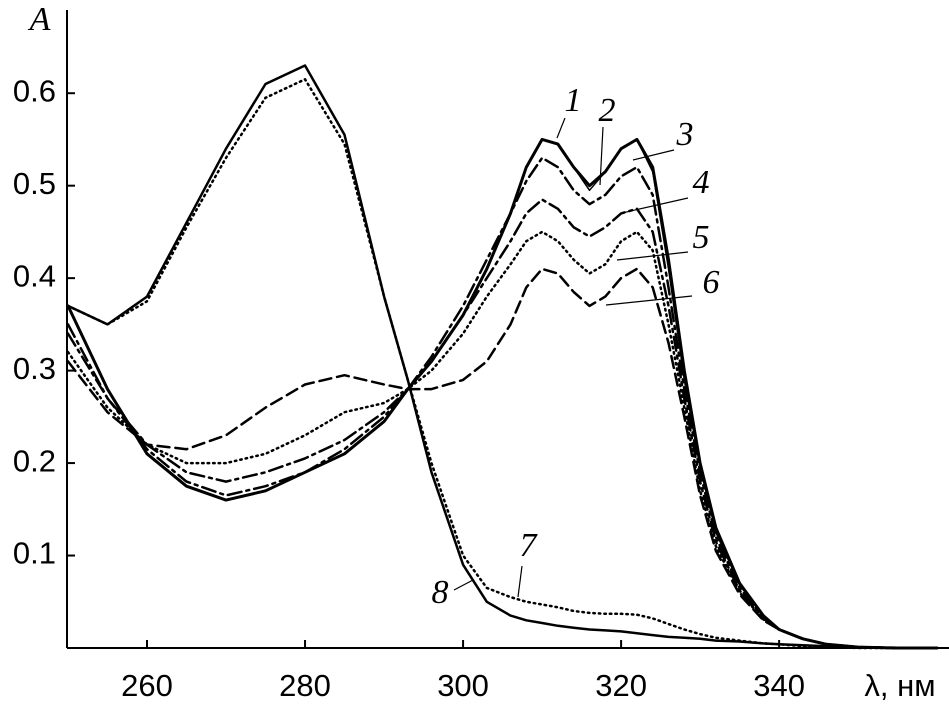 The image size is (949, 710). Describe the element at coordinates (685, 134) in the screenshot. I see `curve-label: 3` at that location.